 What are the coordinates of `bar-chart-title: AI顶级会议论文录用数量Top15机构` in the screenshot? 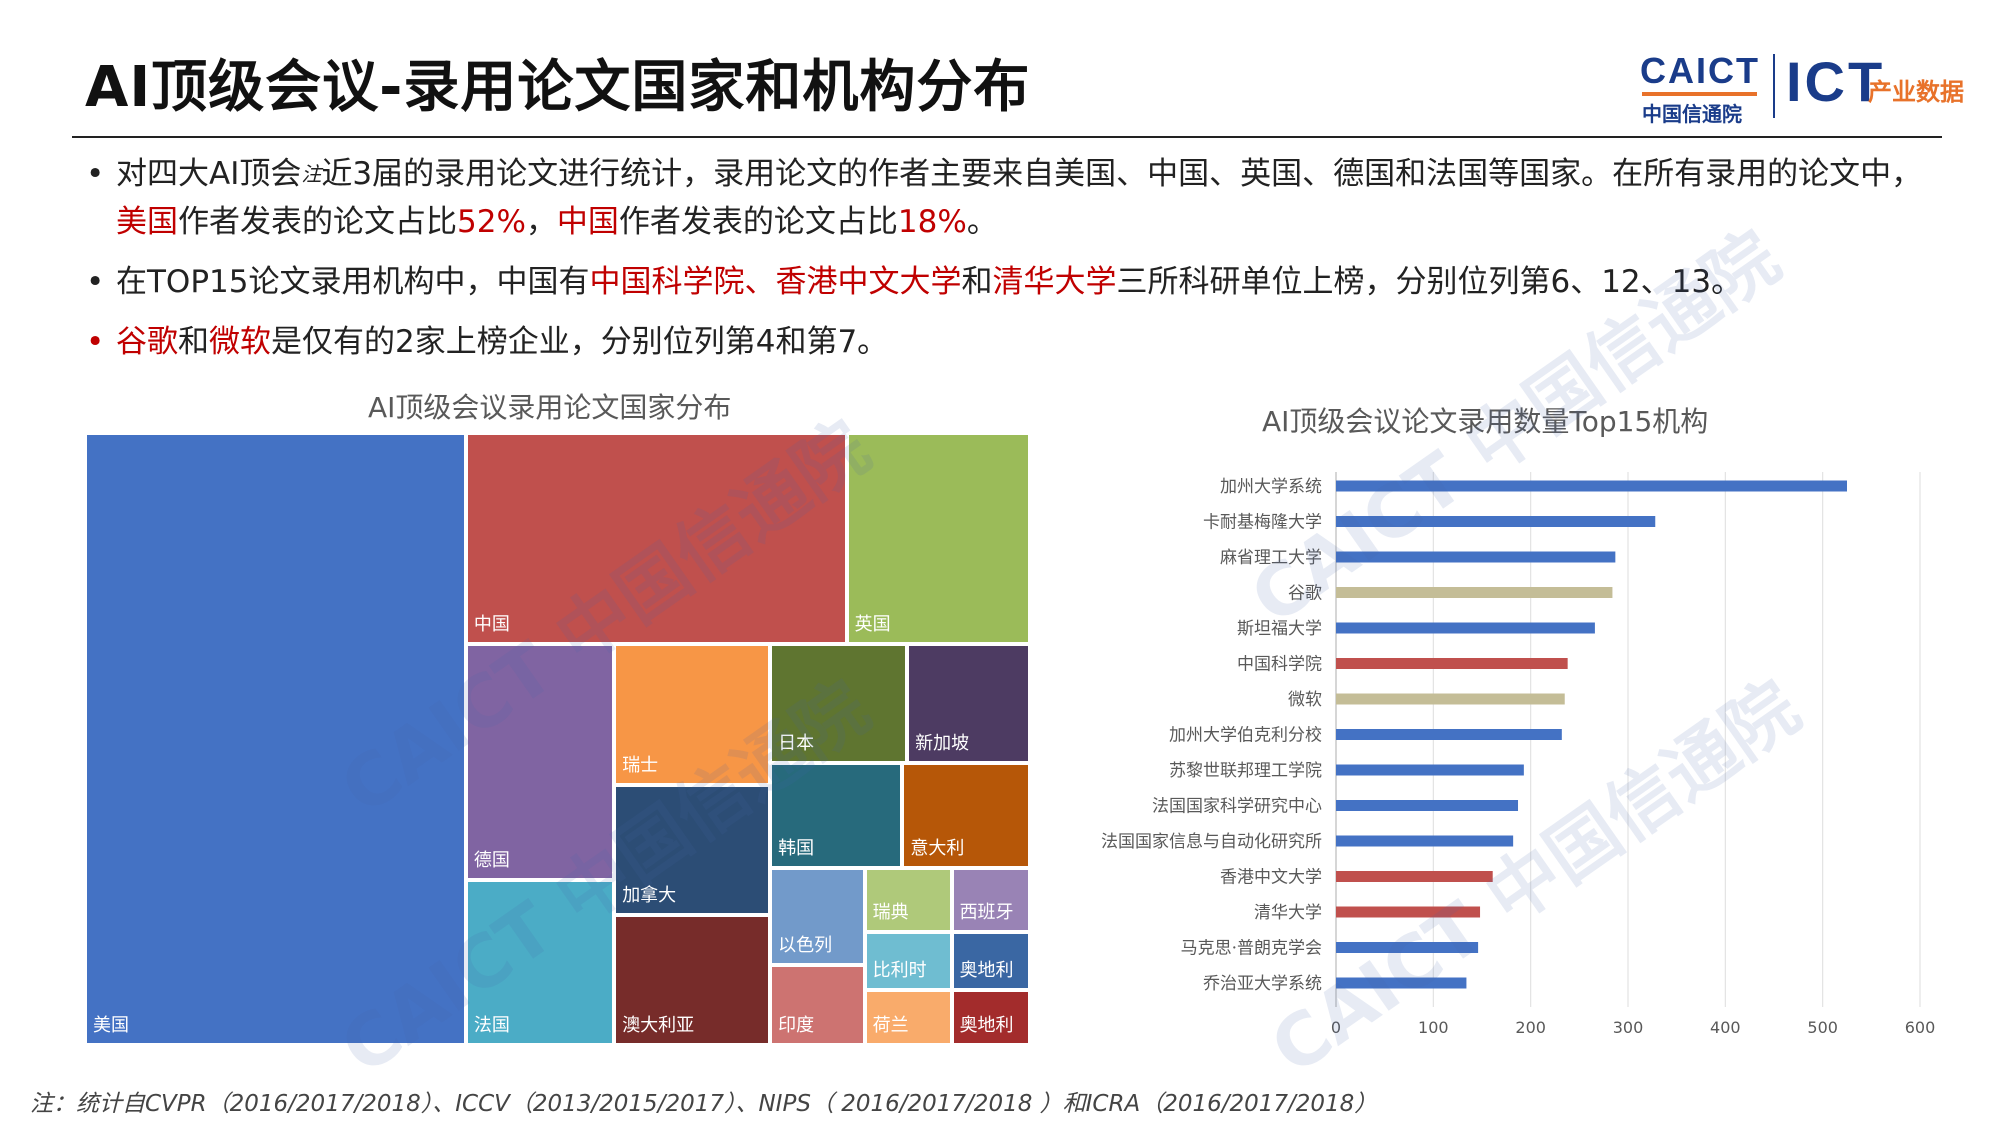 It's located at (1485, 421).